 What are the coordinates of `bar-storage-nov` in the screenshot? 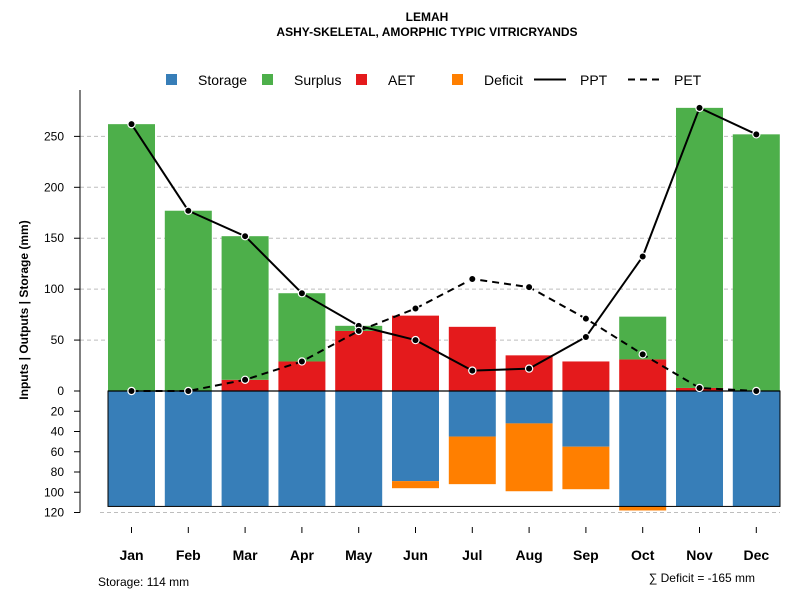 It's located at (699, 449).